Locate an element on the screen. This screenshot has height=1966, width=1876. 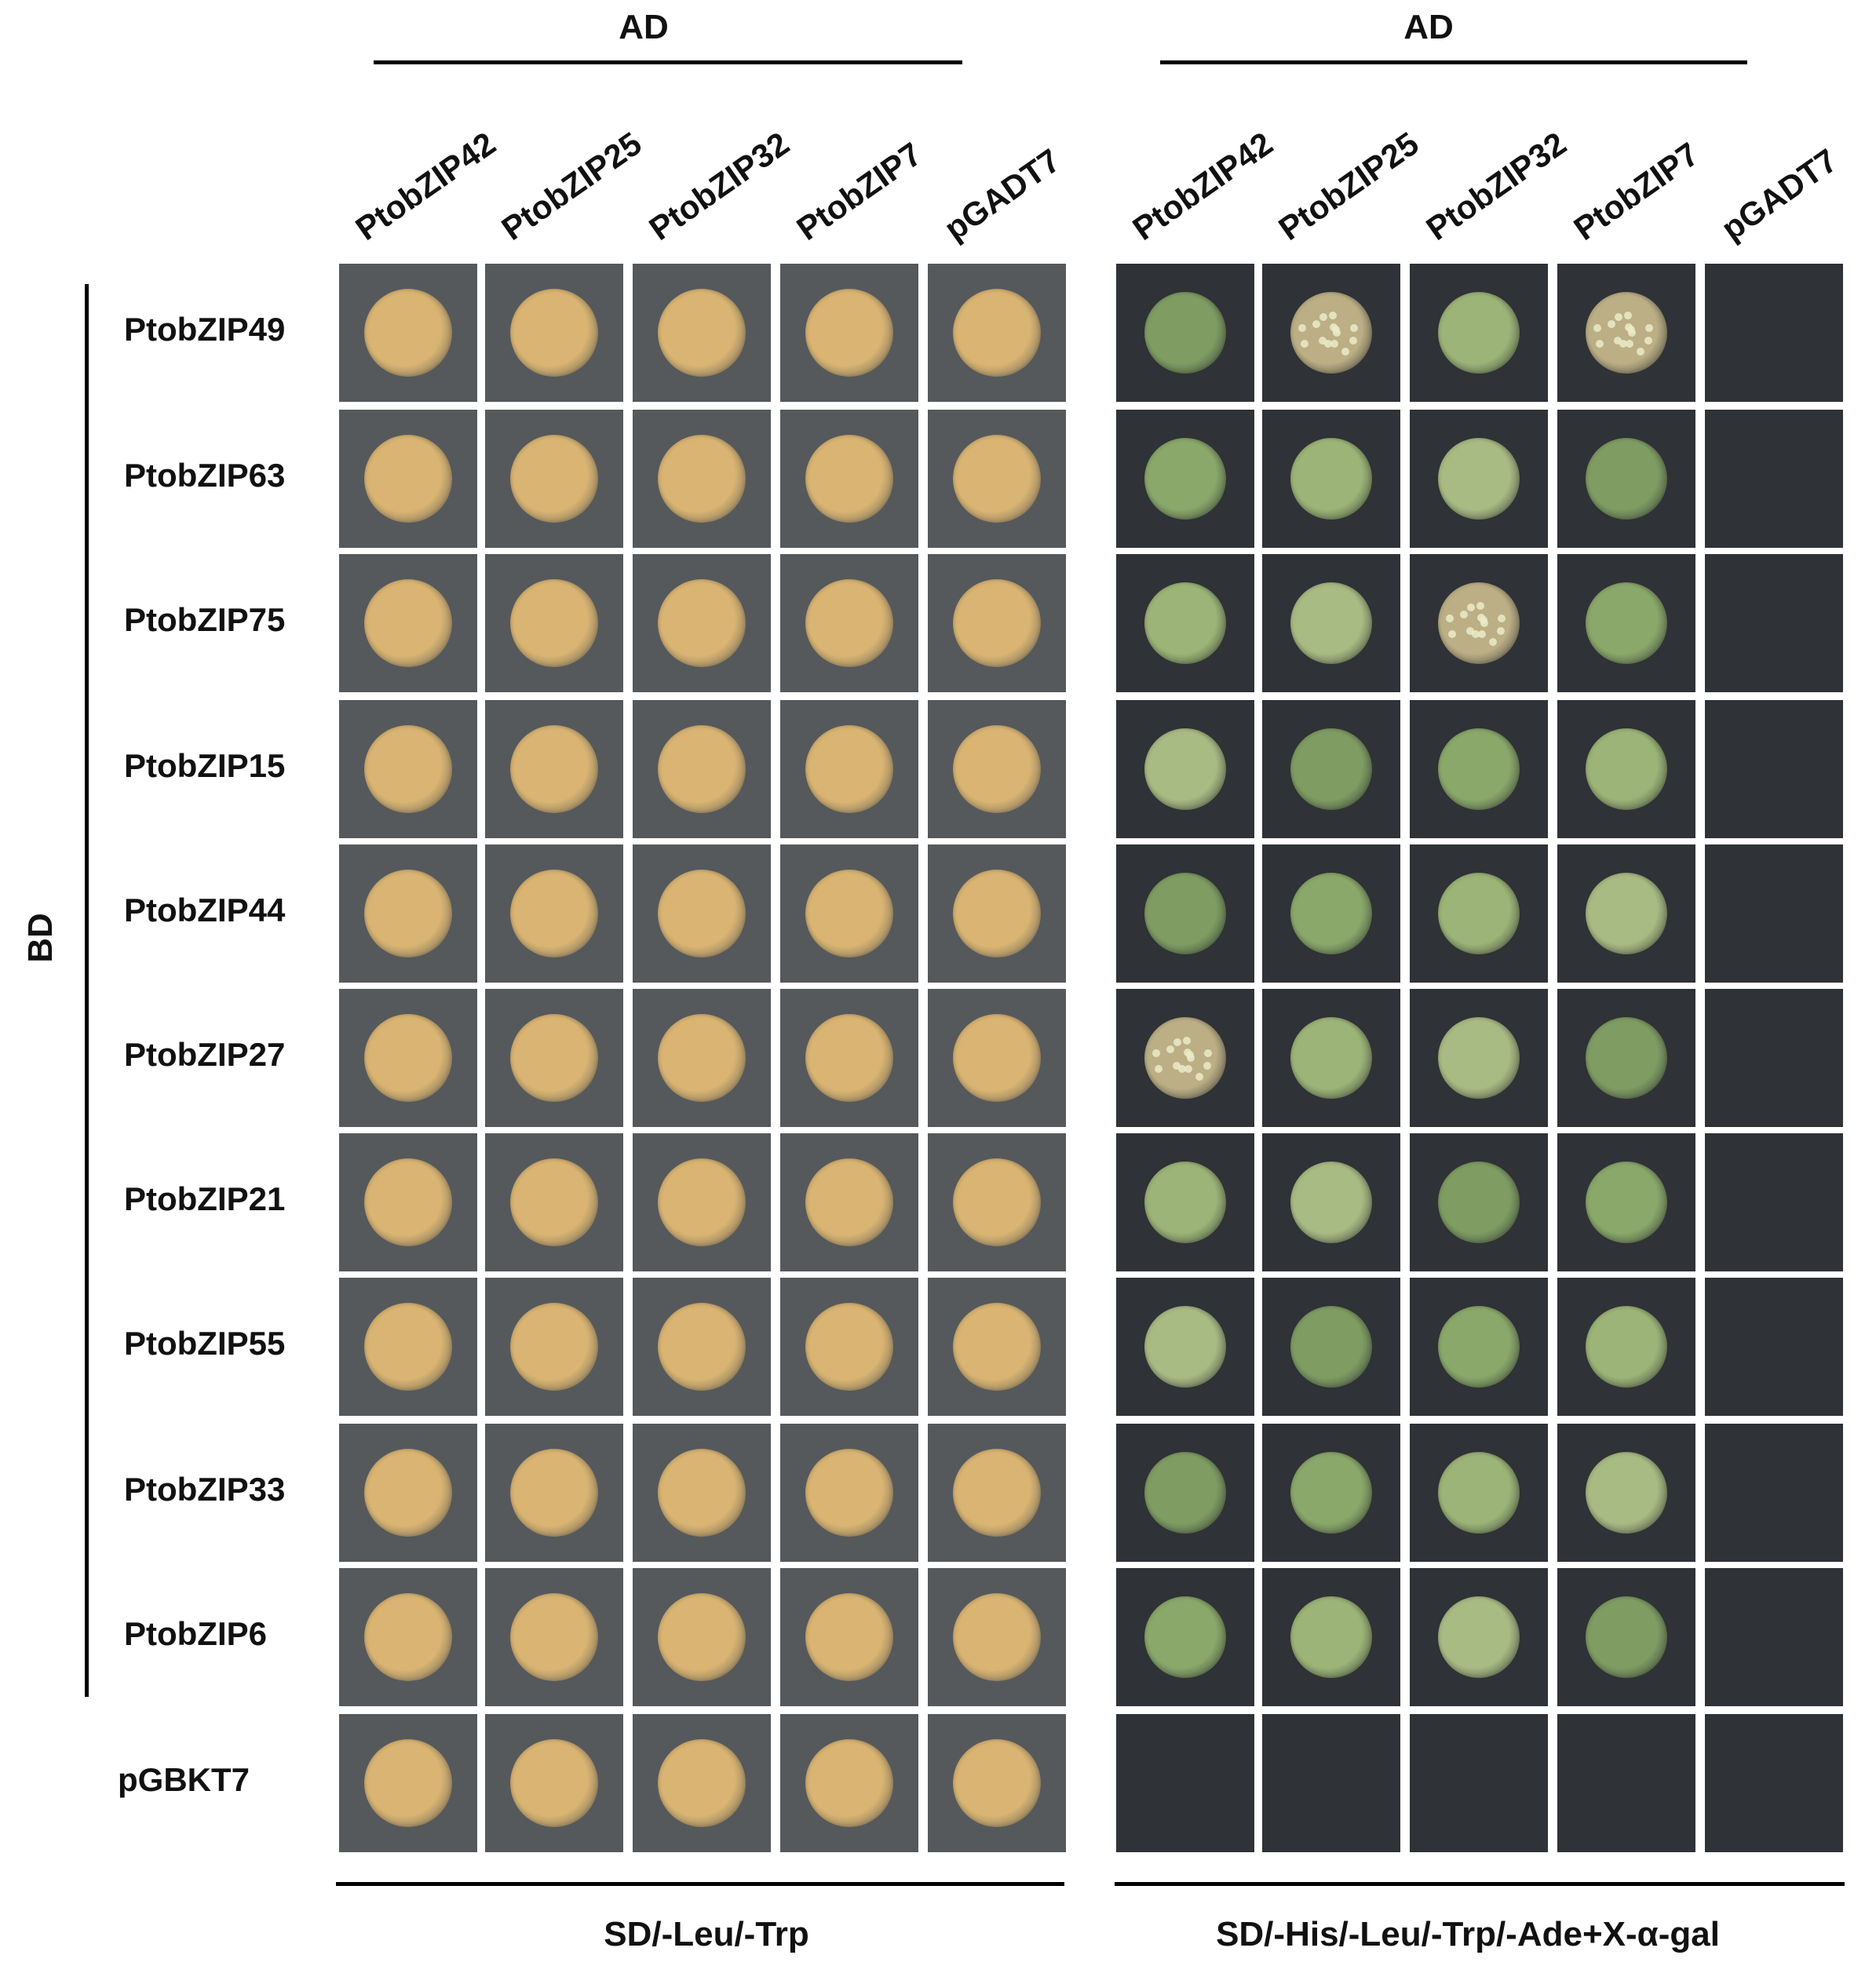
column-label-ptobzip32: PtobZIP32 is located at coordinates (1496, 186).